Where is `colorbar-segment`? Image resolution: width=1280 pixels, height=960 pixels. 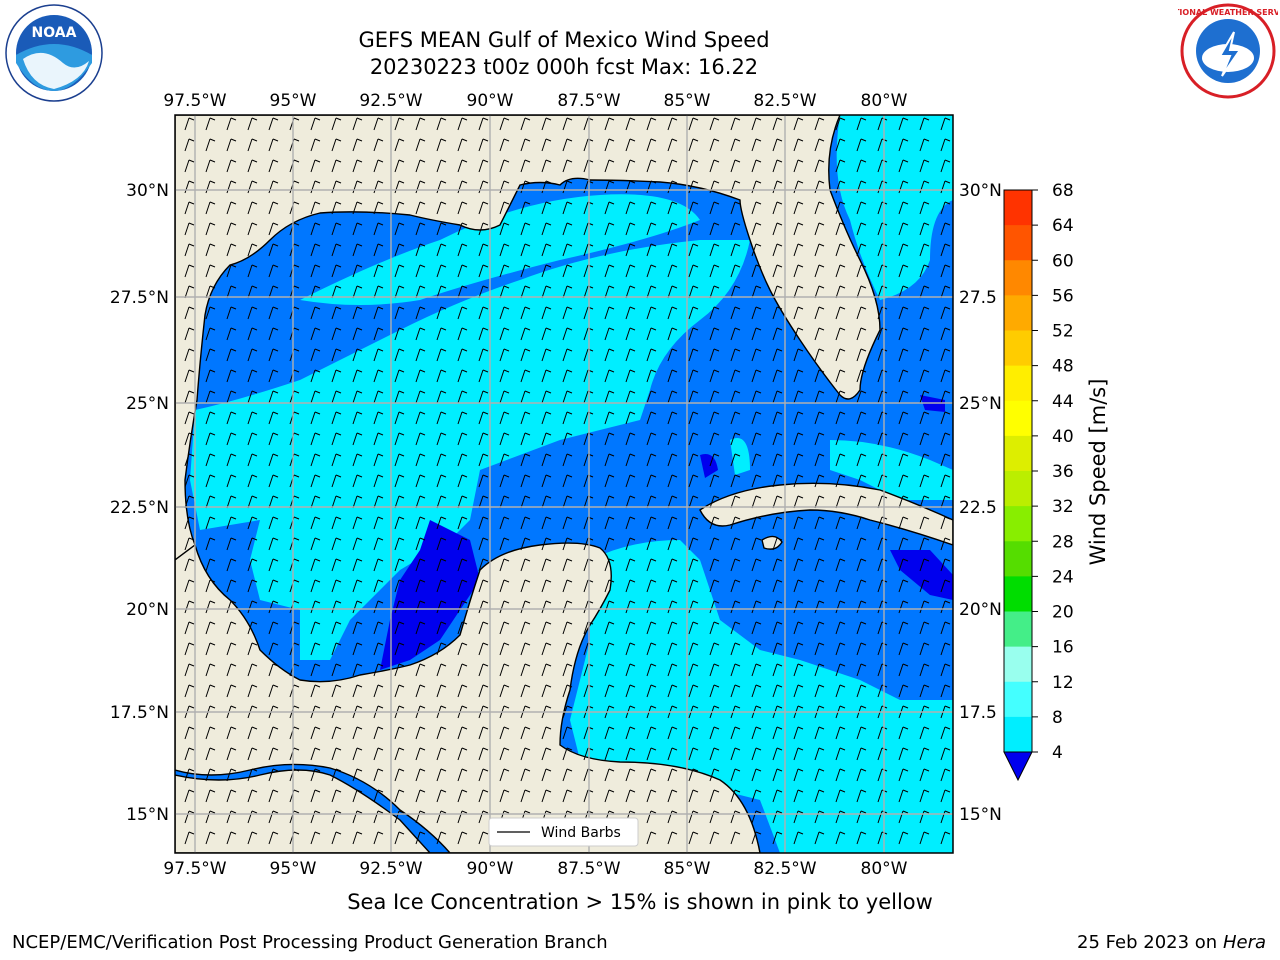
colorbar-segment is located at coordinates (1018, 313).